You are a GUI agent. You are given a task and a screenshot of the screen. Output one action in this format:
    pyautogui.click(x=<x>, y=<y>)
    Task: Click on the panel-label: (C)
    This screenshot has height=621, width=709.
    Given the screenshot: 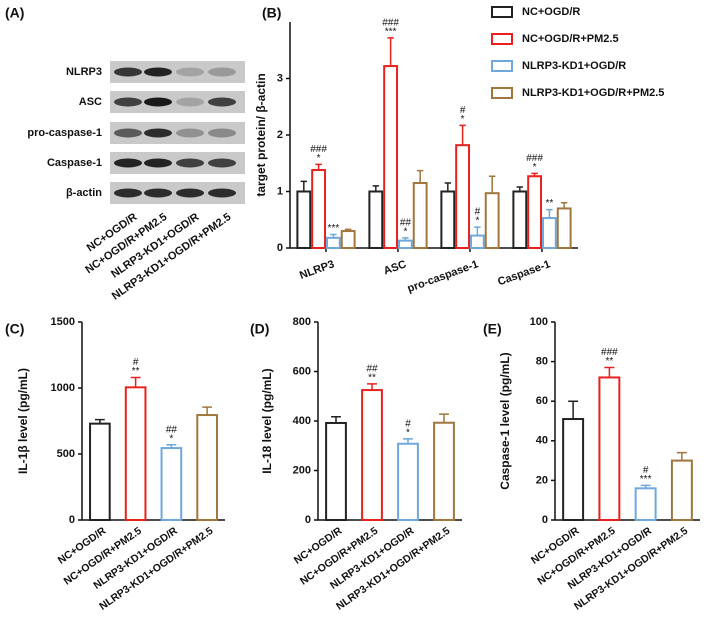 What is the action you would take?
    pyautogui.click(x=14, y=329)
    